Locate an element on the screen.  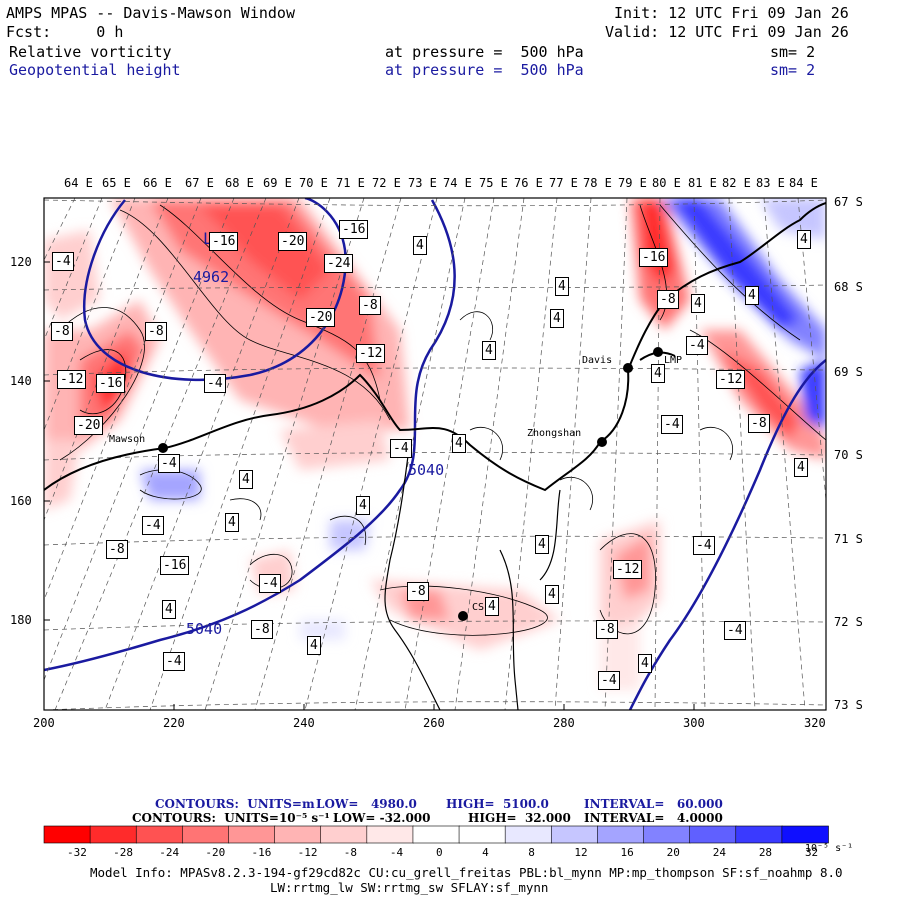
vorticity-contour-interval: INTERVAL= 4.0000 is located at coordinates (653, 818).